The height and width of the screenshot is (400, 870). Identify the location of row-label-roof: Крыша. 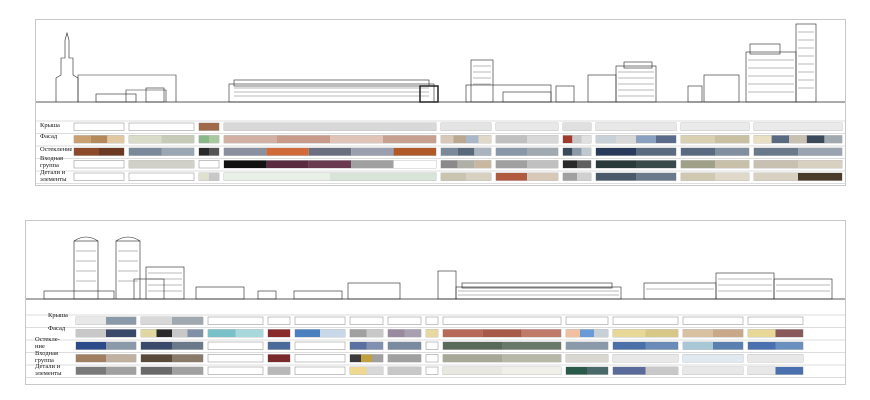
(50, 125).